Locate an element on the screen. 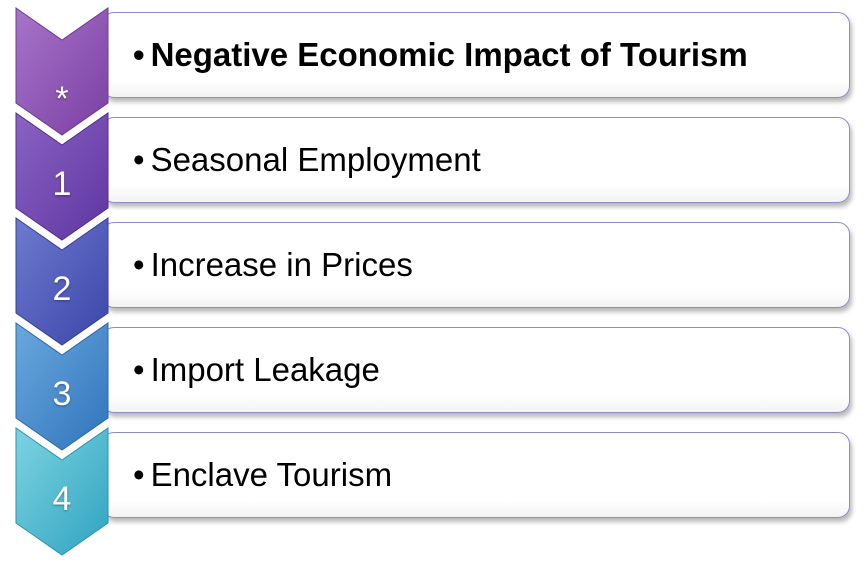 The height and width of the screenshot is (572, 867). row-text-2: • Increase in Prices is located at coordinates (273, 265).